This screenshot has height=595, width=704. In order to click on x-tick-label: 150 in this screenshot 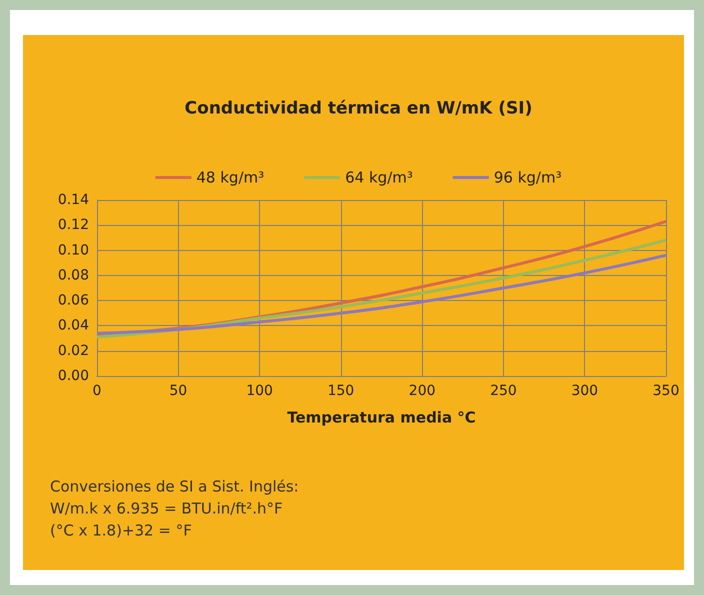, I will do `click(340, 391)`.